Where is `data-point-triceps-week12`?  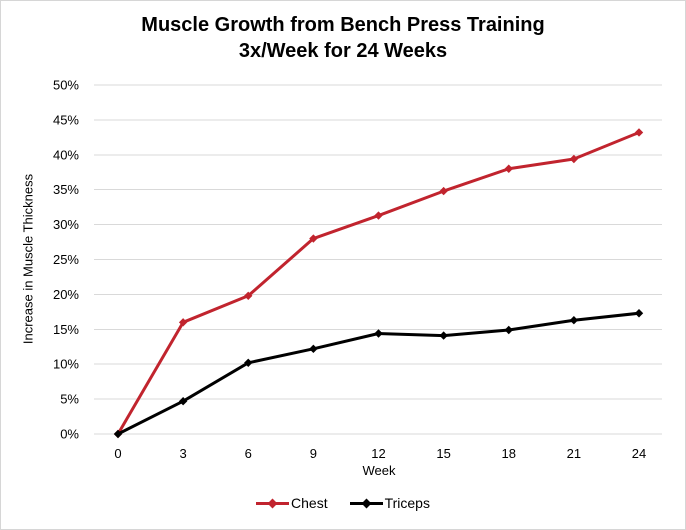
data-point-triceps-week12 is located at coordinates (378, 333).